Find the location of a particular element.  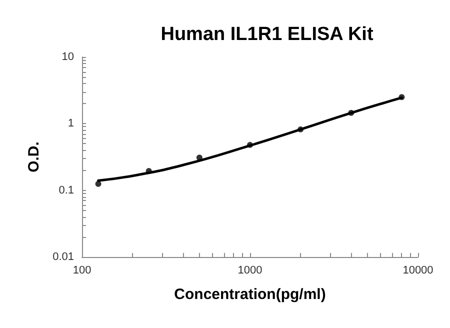

y-tick-label: 1 is located at coordinates (71, 124).